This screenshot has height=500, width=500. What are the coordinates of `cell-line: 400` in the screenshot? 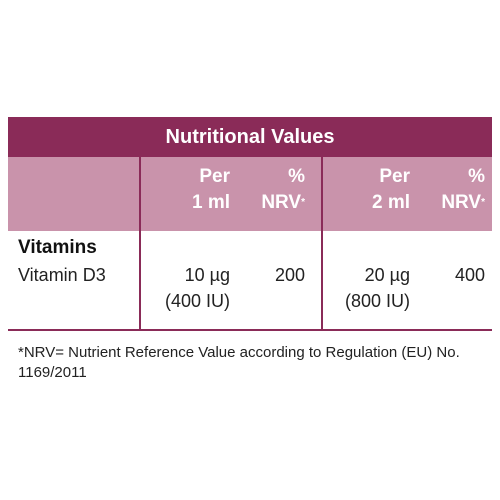 It's located at (469, 275).